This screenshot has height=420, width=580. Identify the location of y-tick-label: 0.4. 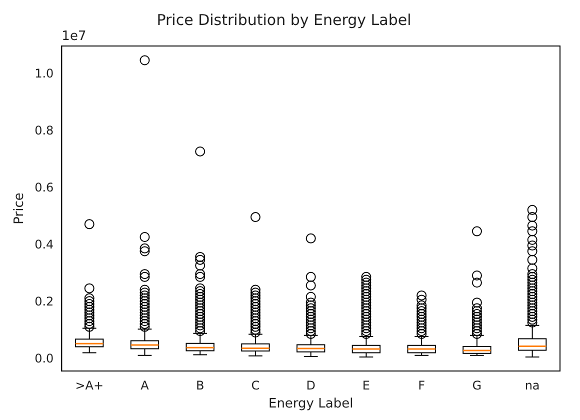
(44, 245).